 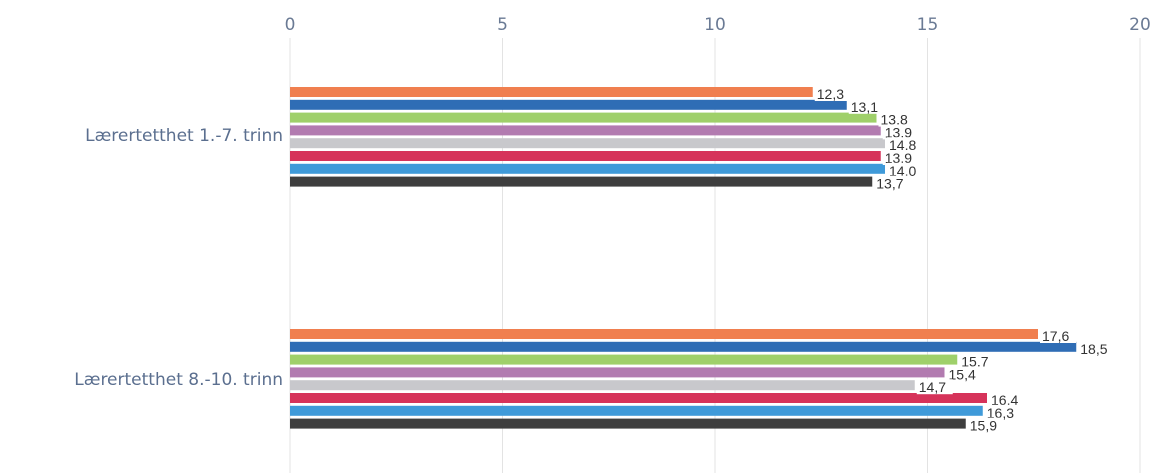 I want to click on data-label: 16,3, so click(x=1000, y=413).